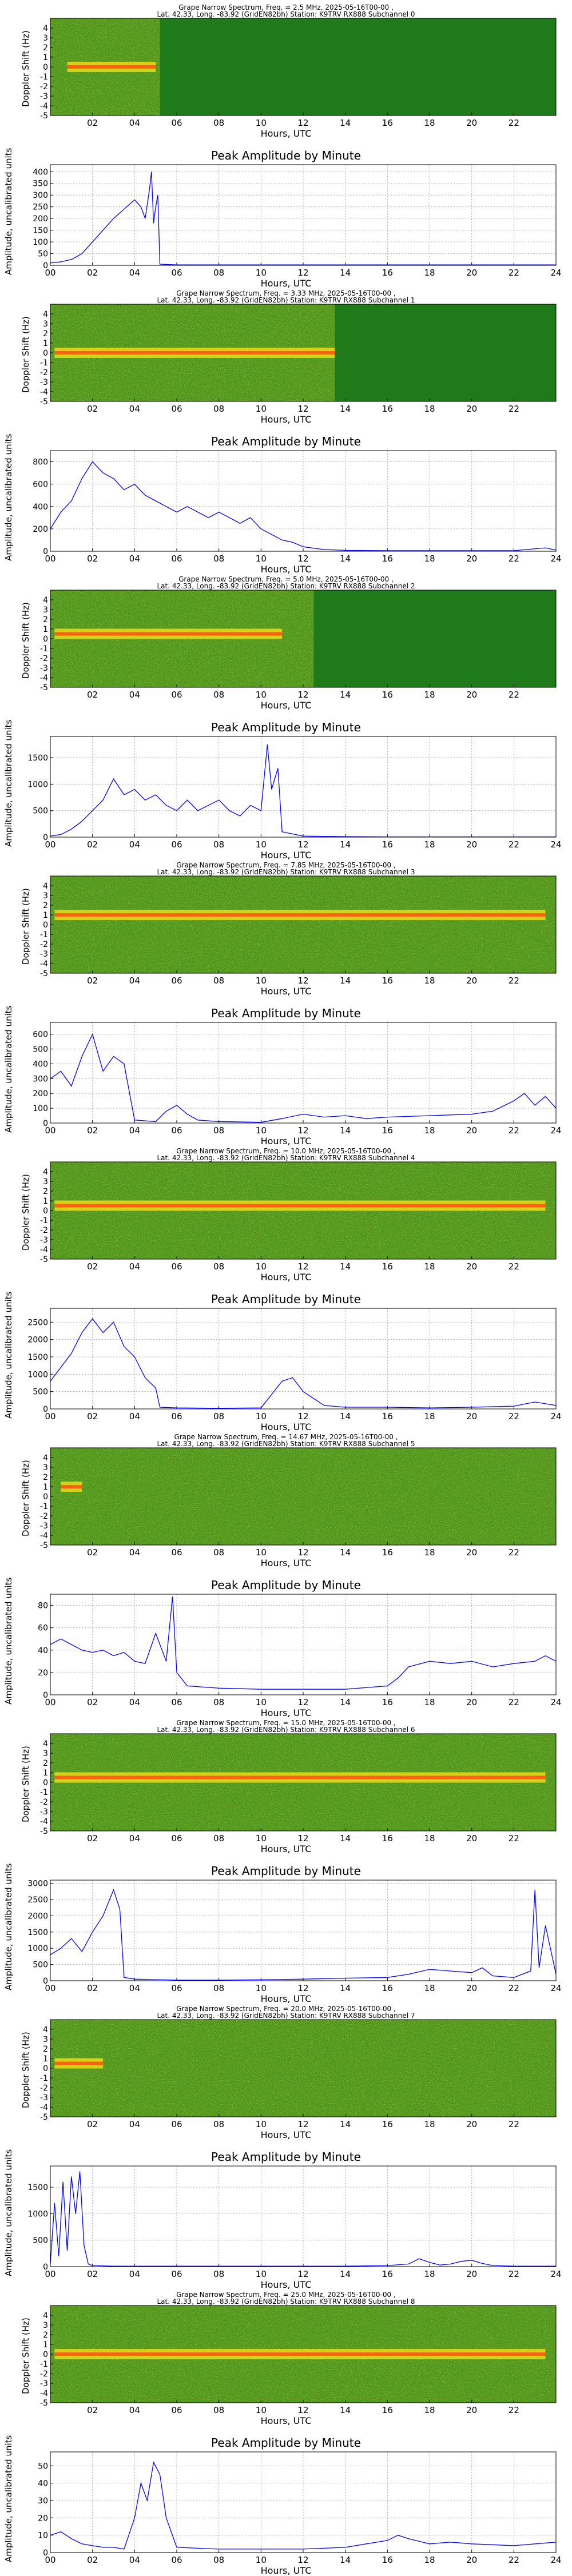 The image size is (572, 2576). I want to click on y-tick-label: 3000, so click(37, 1884).